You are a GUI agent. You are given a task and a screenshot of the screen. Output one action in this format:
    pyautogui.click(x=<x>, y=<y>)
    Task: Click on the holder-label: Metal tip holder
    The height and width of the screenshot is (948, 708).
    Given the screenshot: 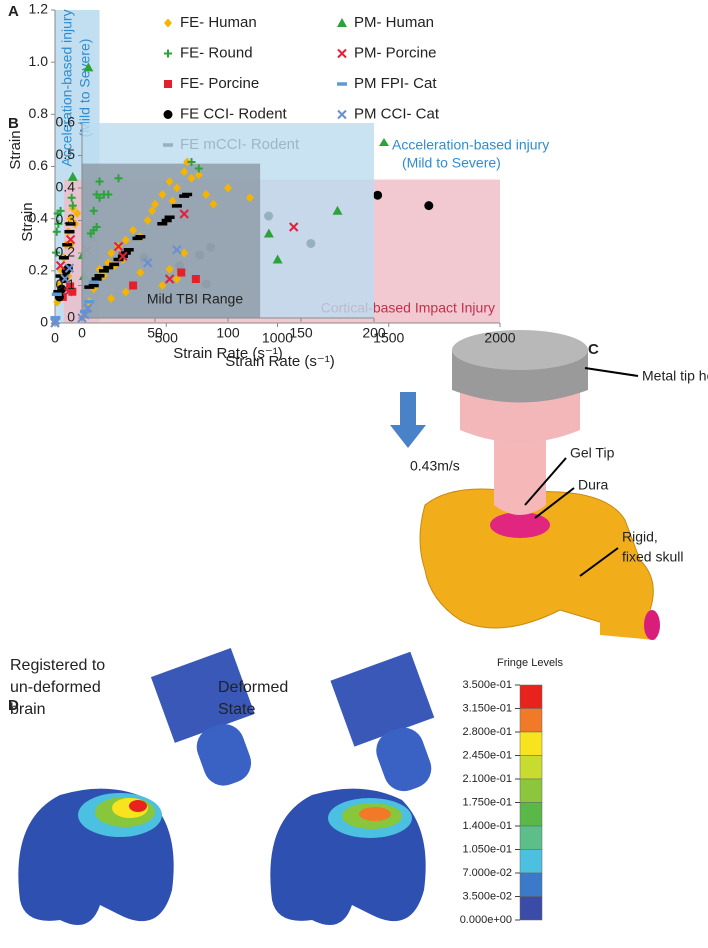 What is the action you would take?
    pyautogui.click(x=675, y=376)
    